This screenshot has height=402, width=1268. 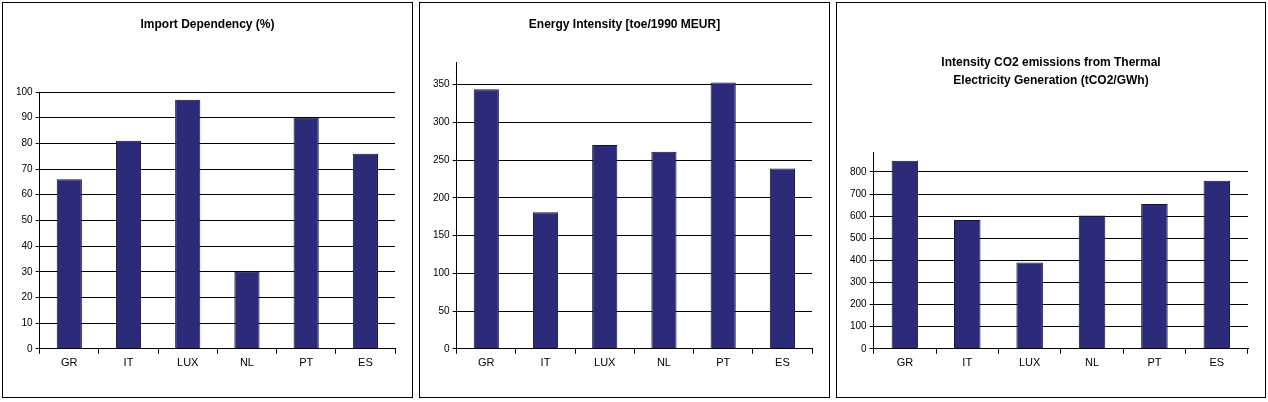 I want to click on y-tick-label: 700, so click(x=859, y=193).